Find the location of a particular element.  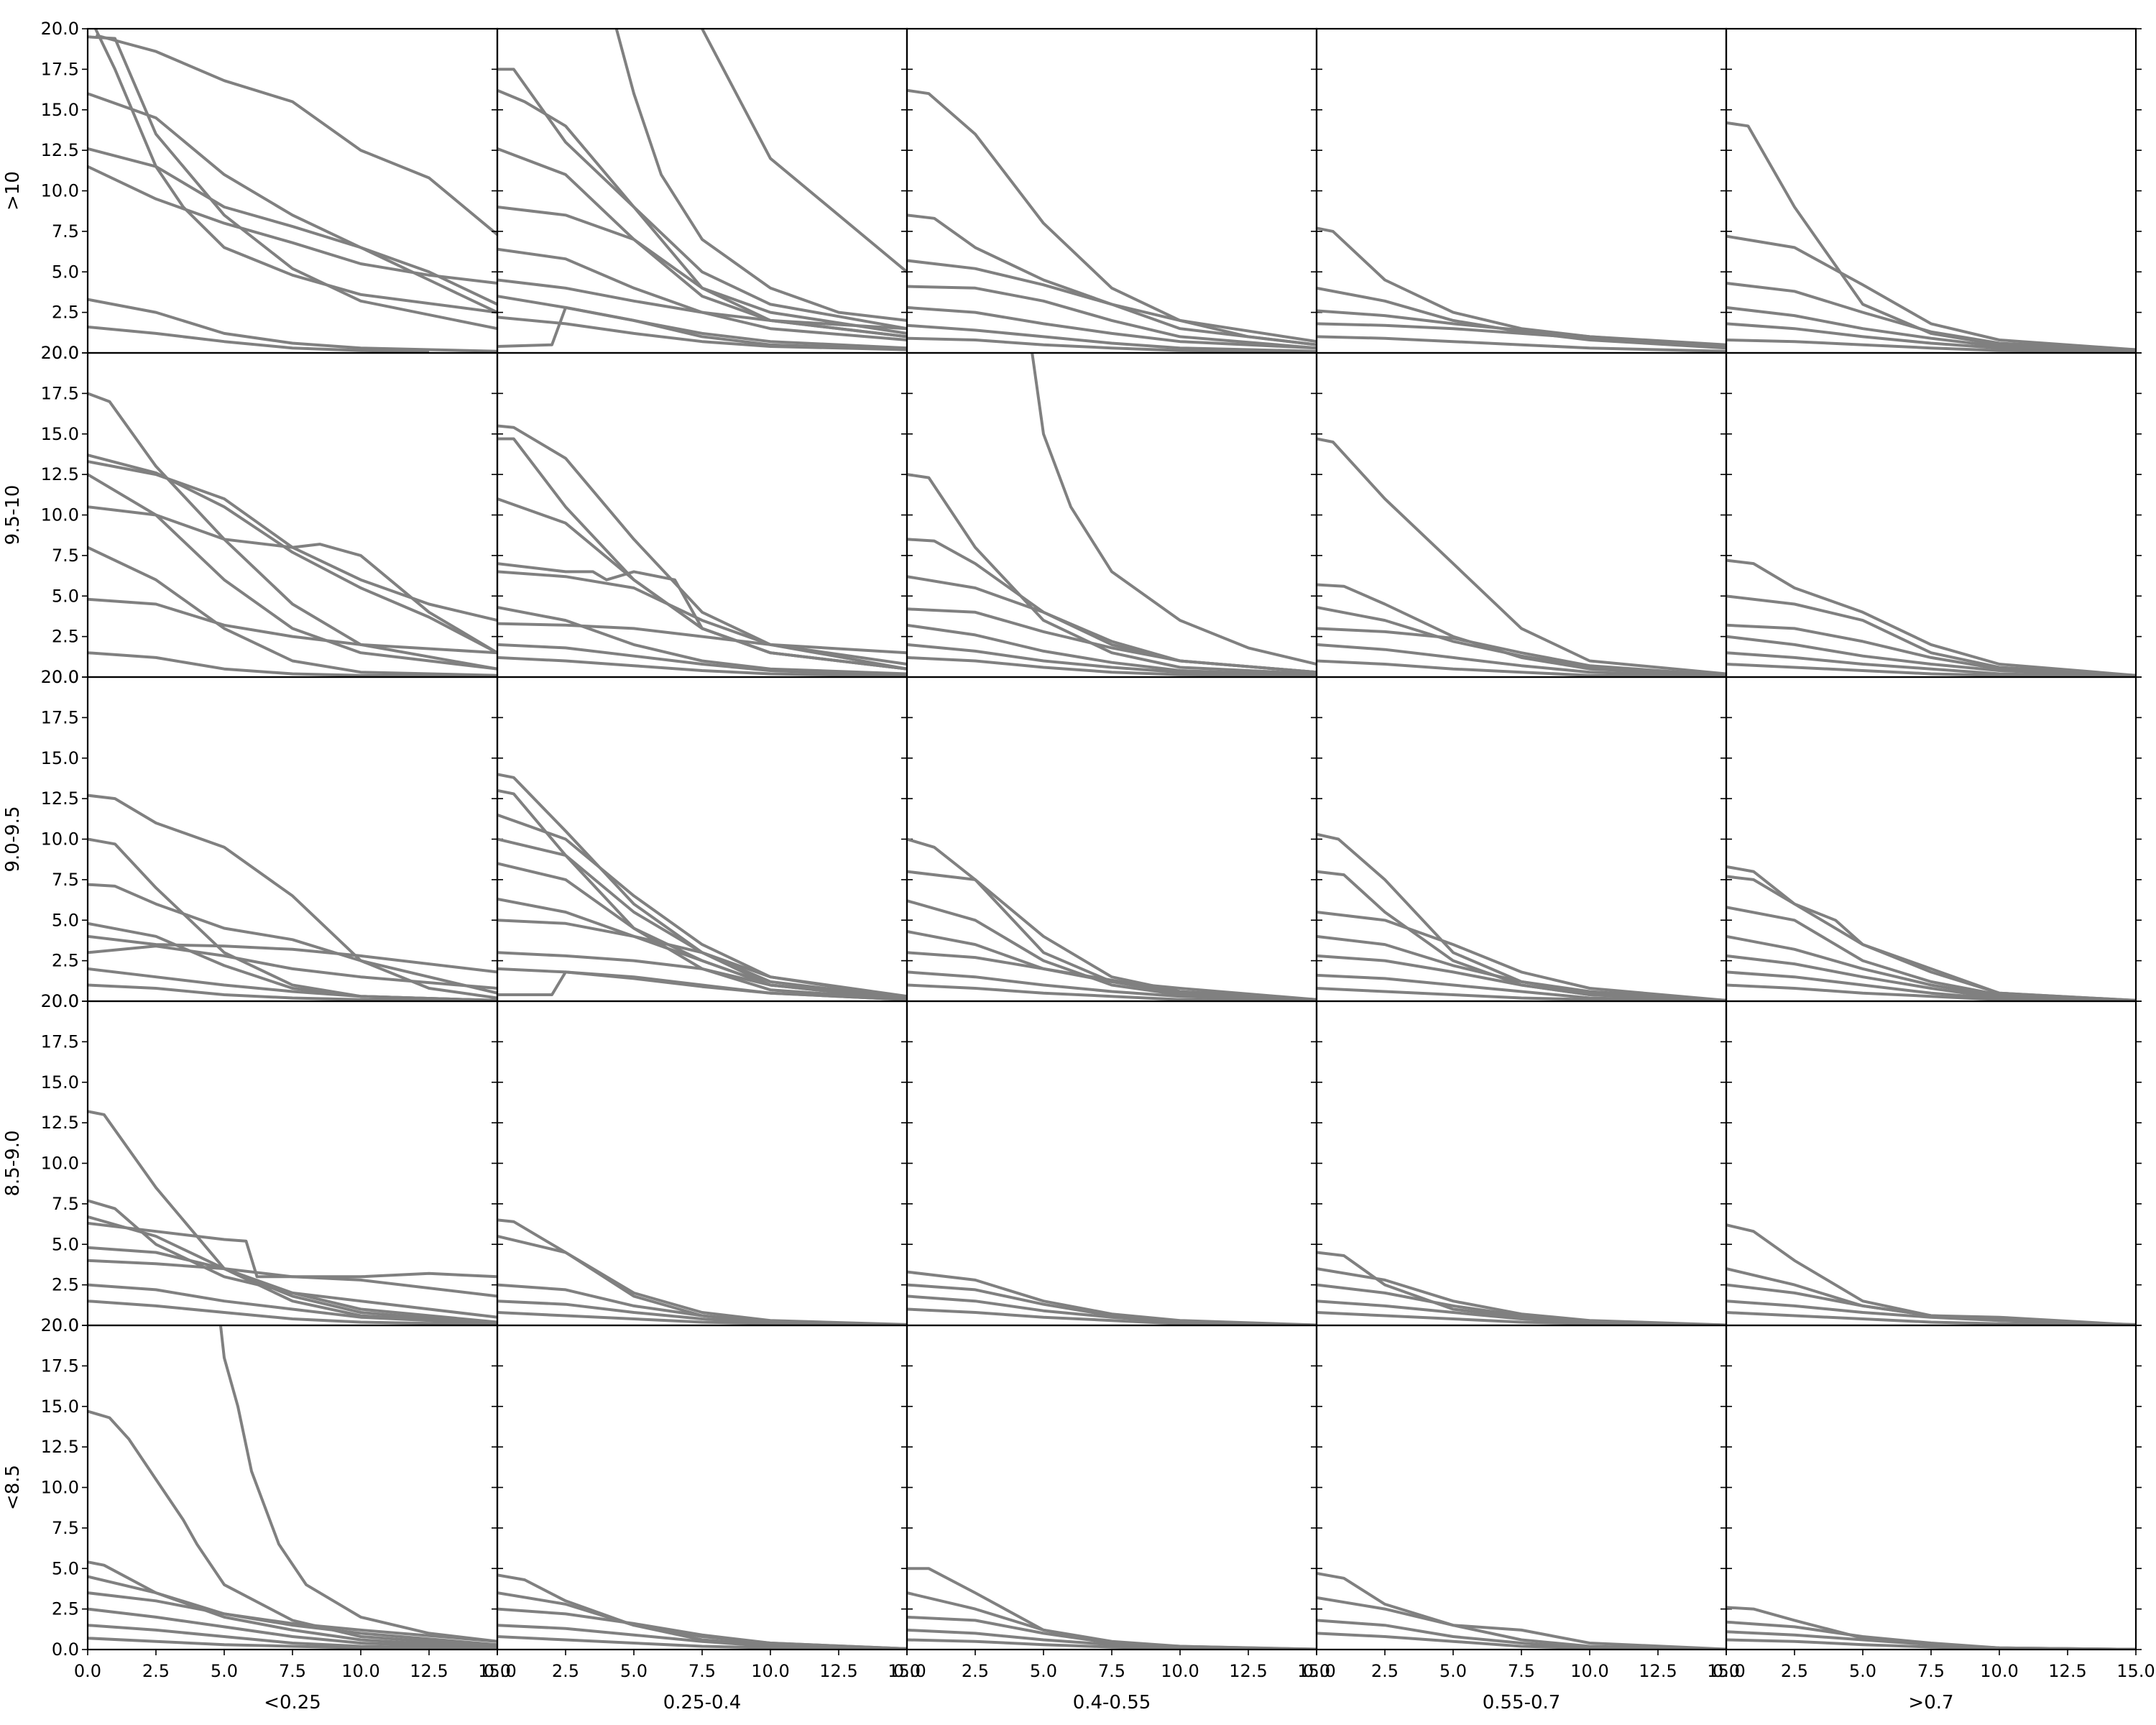

panel-r4-c2: 0.0 2.5 5.0 7.5 10.0 12.5 15.0 is located at coordinates (1114, 1502).